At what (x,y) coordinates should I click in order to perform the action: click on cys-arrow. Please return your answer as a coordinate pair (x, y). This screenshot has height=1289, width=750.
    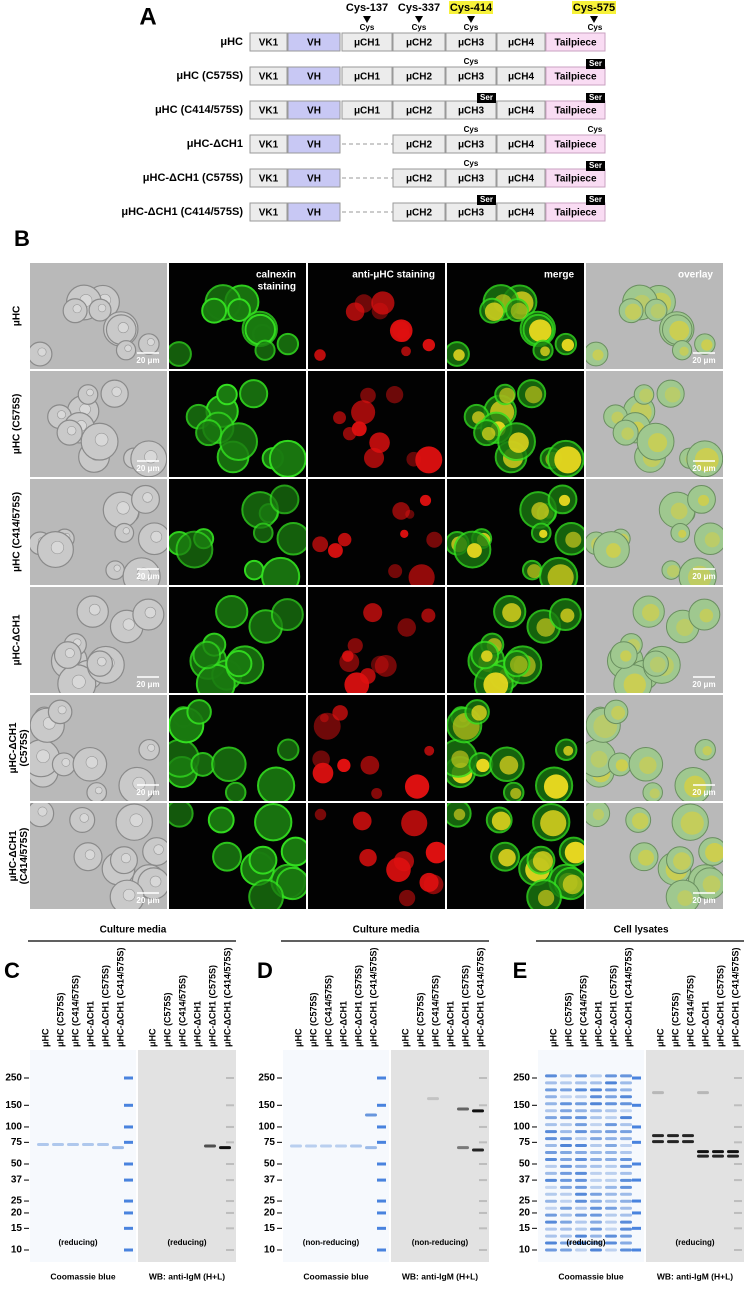
    Looking at the image, I should click on (594, 19).